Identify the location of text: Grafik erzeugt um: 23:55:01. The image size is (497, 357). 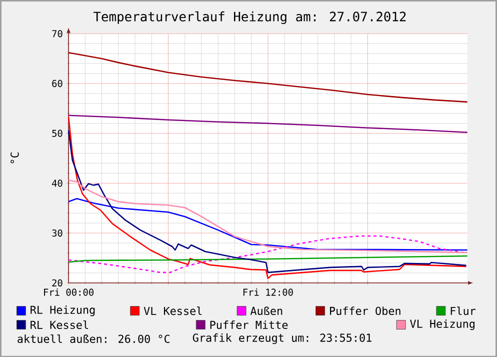
(282, 338).